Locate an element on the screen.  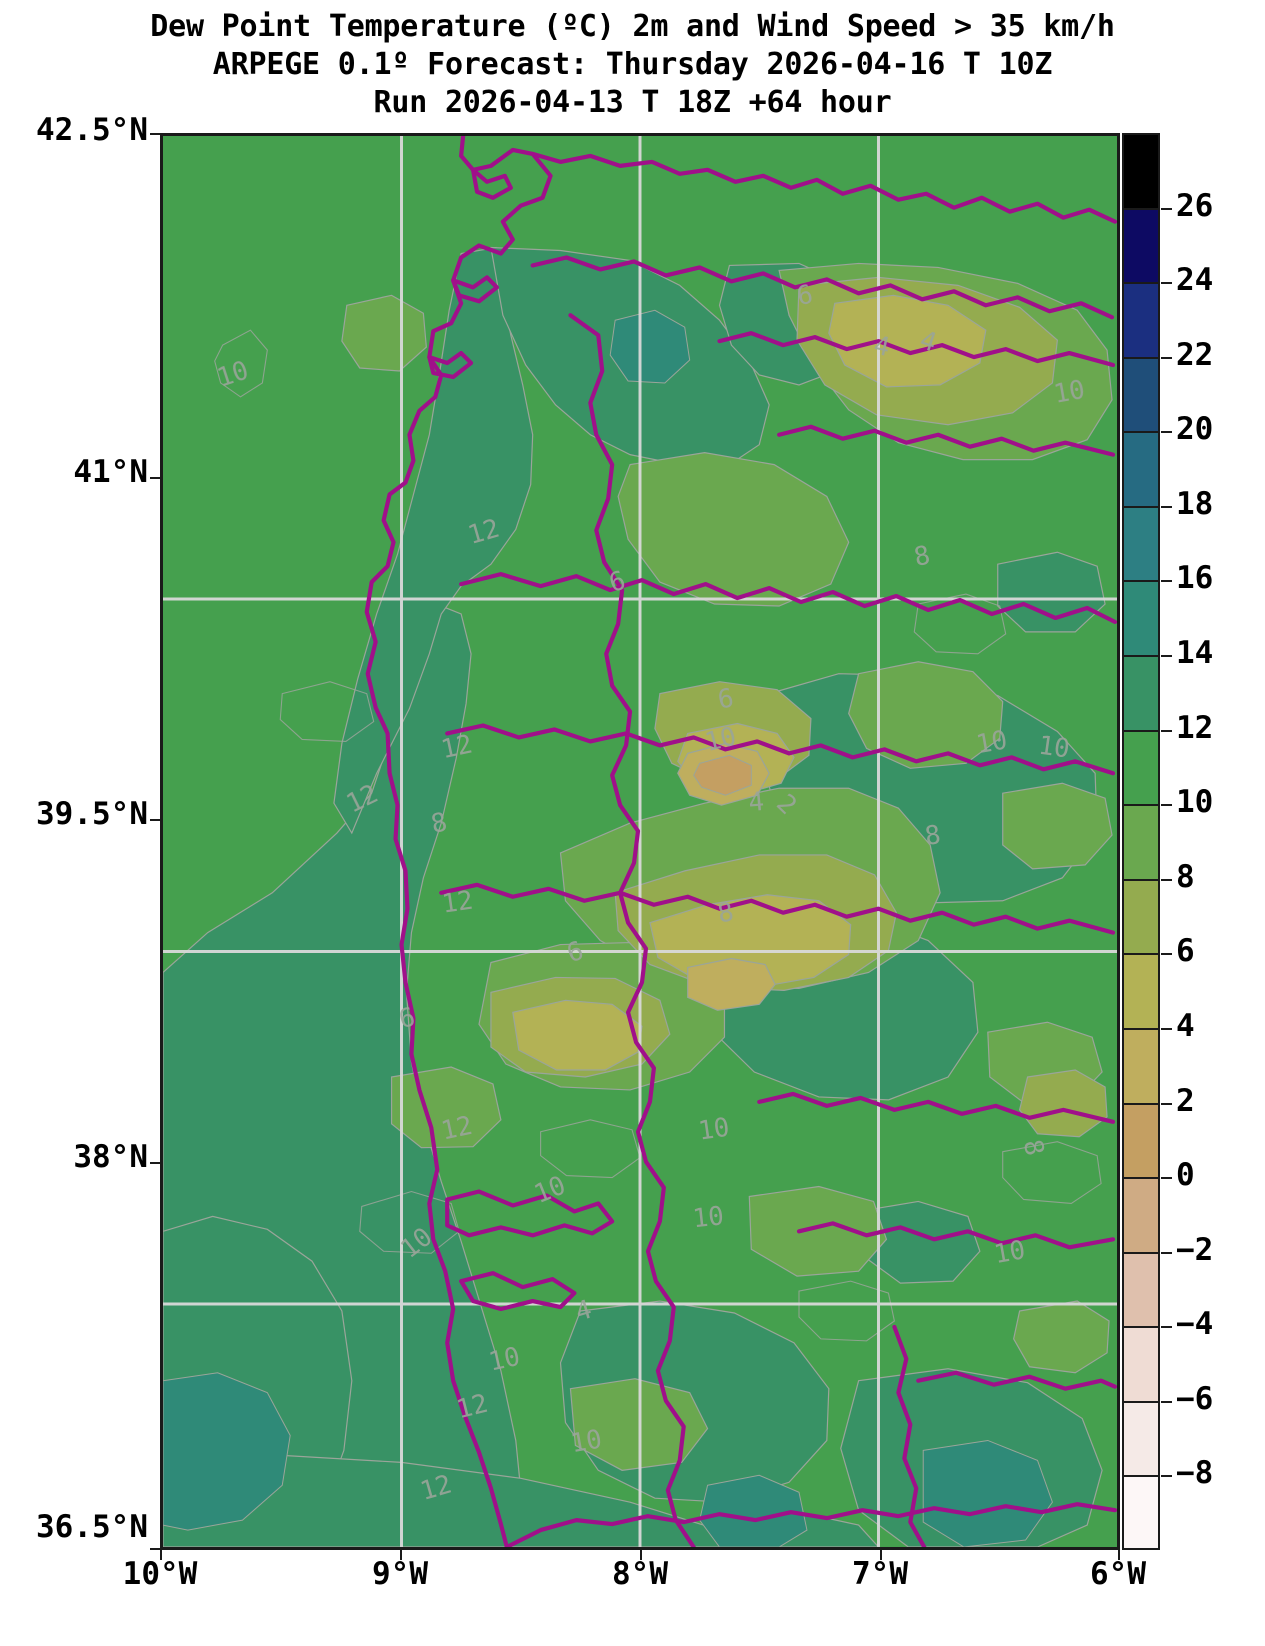
ytick-label-38N: 38°N is located at coordinates (110, 1157).